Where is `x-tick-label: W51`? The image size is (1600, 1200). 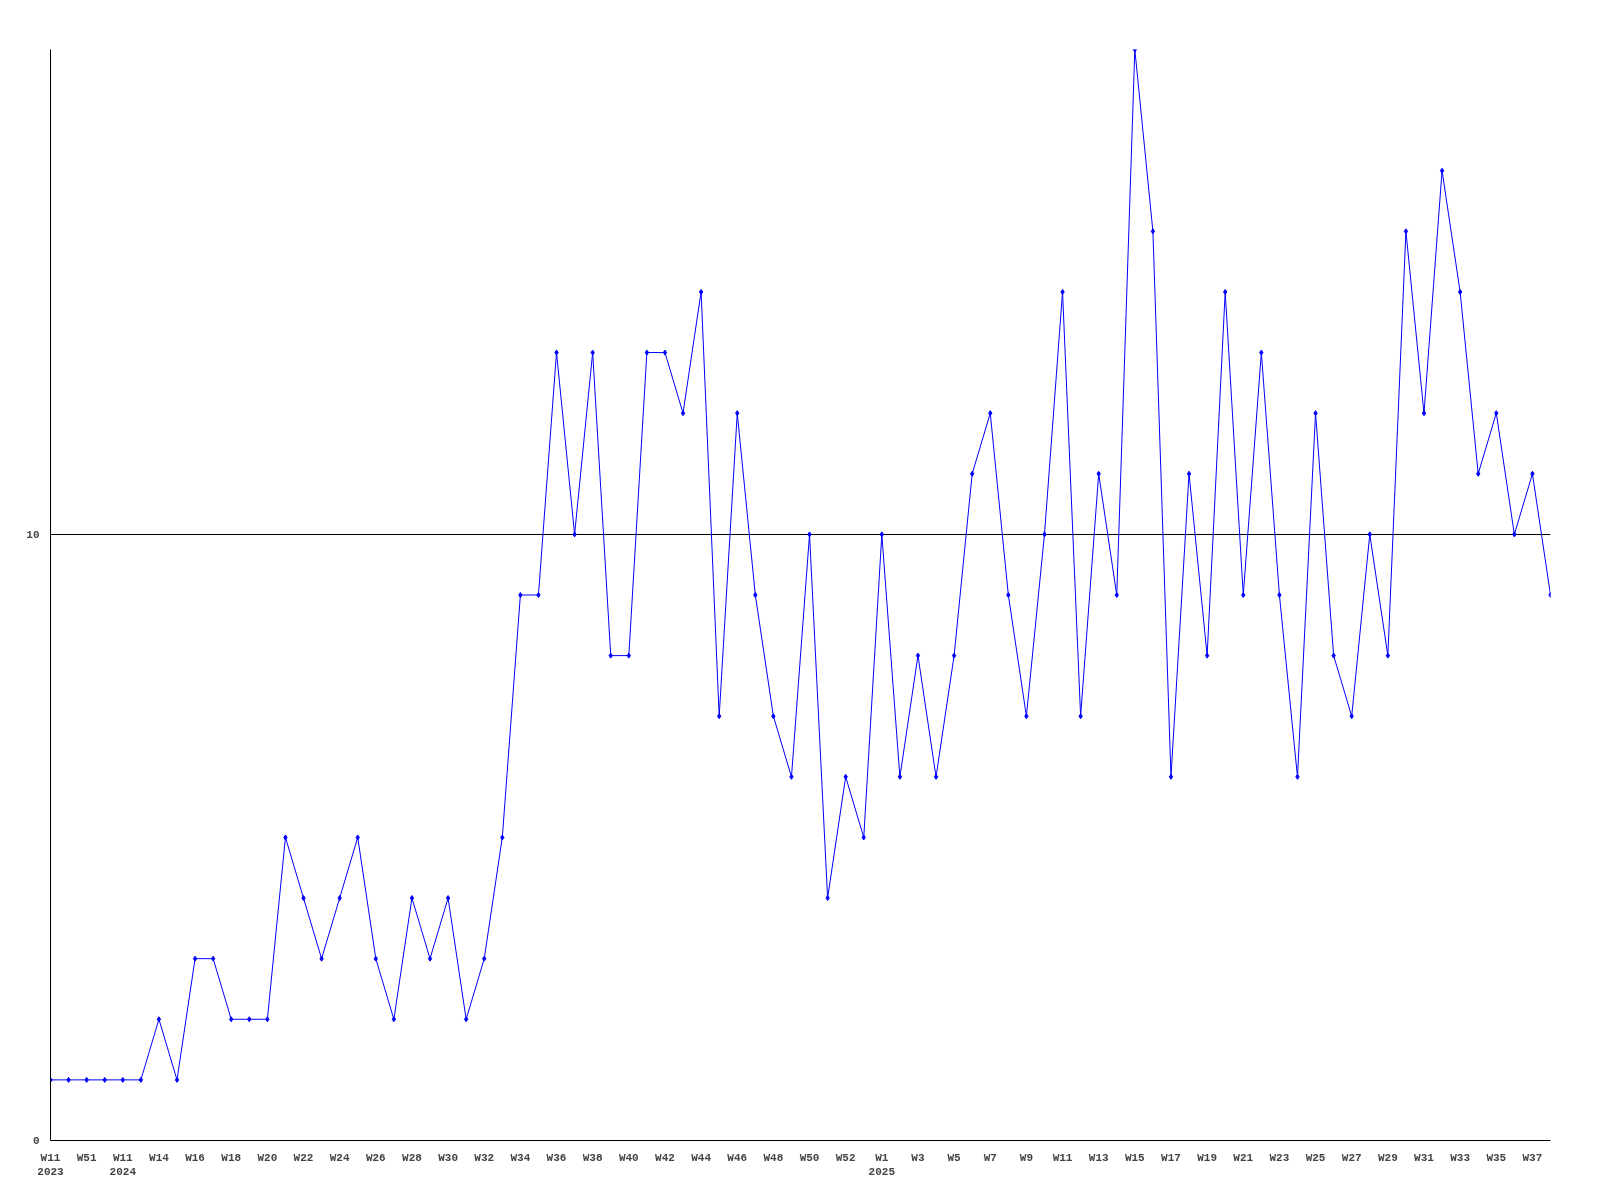
x-tick-label: W51 is located at coordinates (86, 1157).